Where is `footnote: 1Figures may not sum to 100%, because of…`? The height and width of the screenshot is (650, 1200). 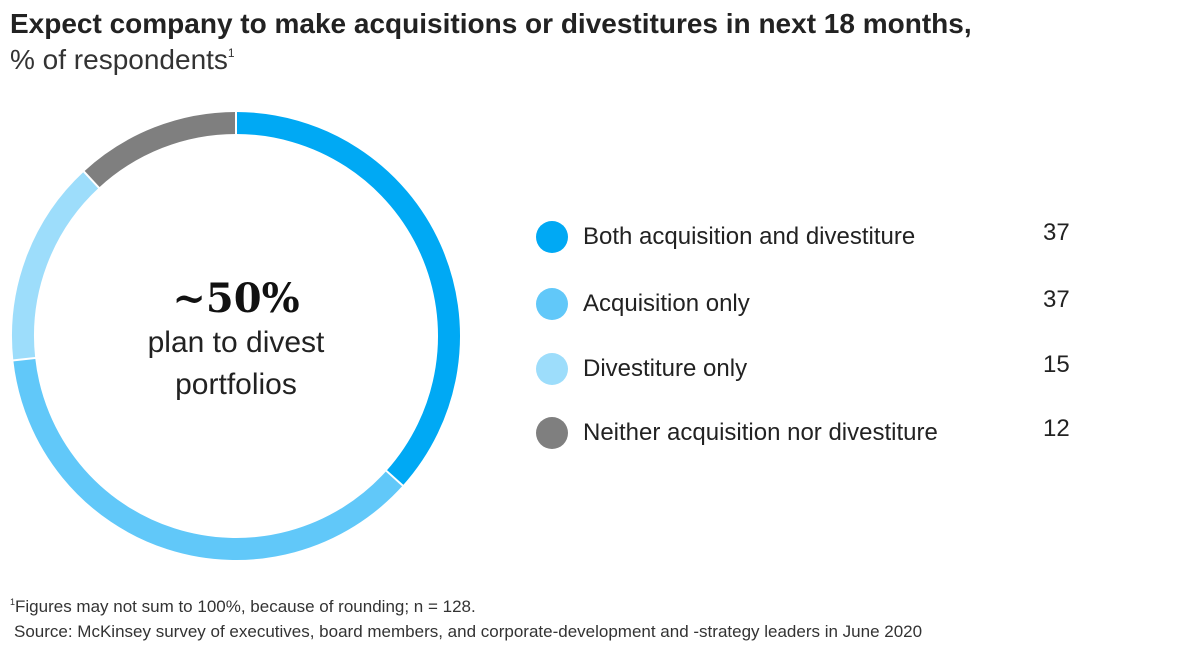 footnote: 1Figures may not sum to 100%, because of… is located at coordinates (243, 607).